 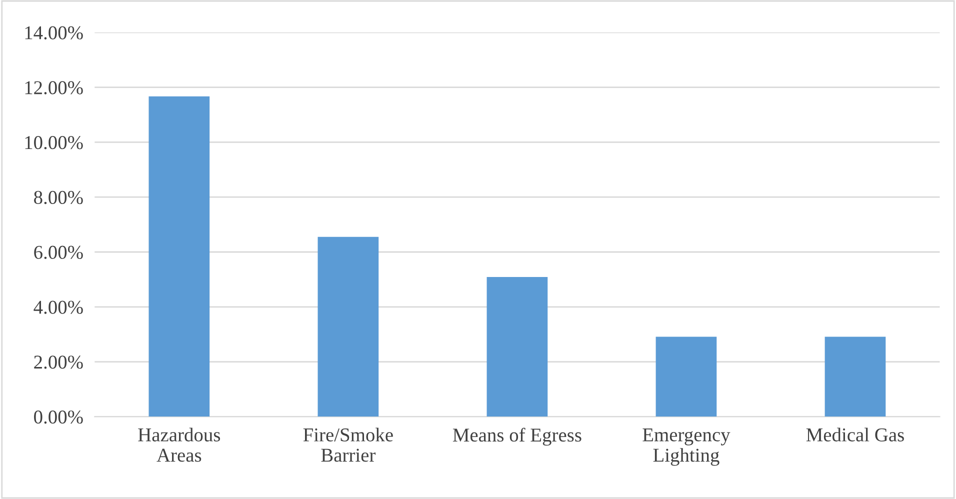 What do you see at coordinates (58, 197) in the screenshot?
I see `y-tick-label: 8.00%` at bounding box center [58, 197].